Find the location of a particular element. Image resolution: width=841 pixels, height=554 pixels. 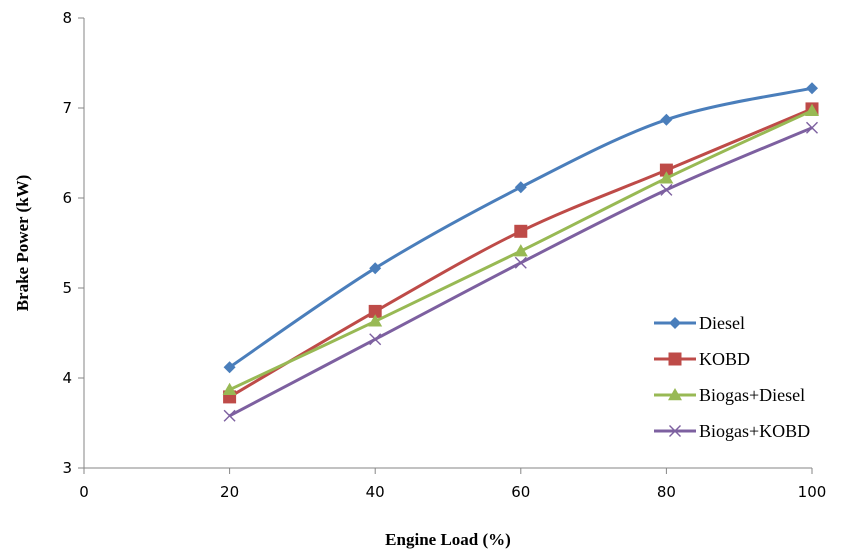

legend-item-biogas-diesel: Biogas+Diesel is located at coordinates (729, 395).